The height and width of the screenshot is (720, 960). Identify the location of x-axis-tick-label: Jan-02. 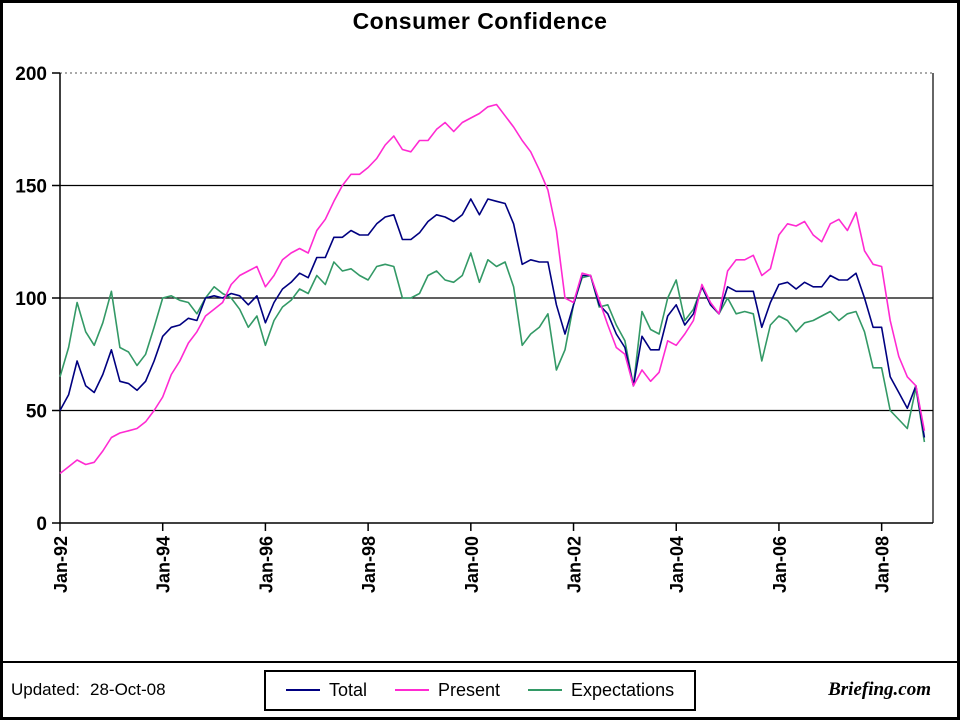
(575, 564).